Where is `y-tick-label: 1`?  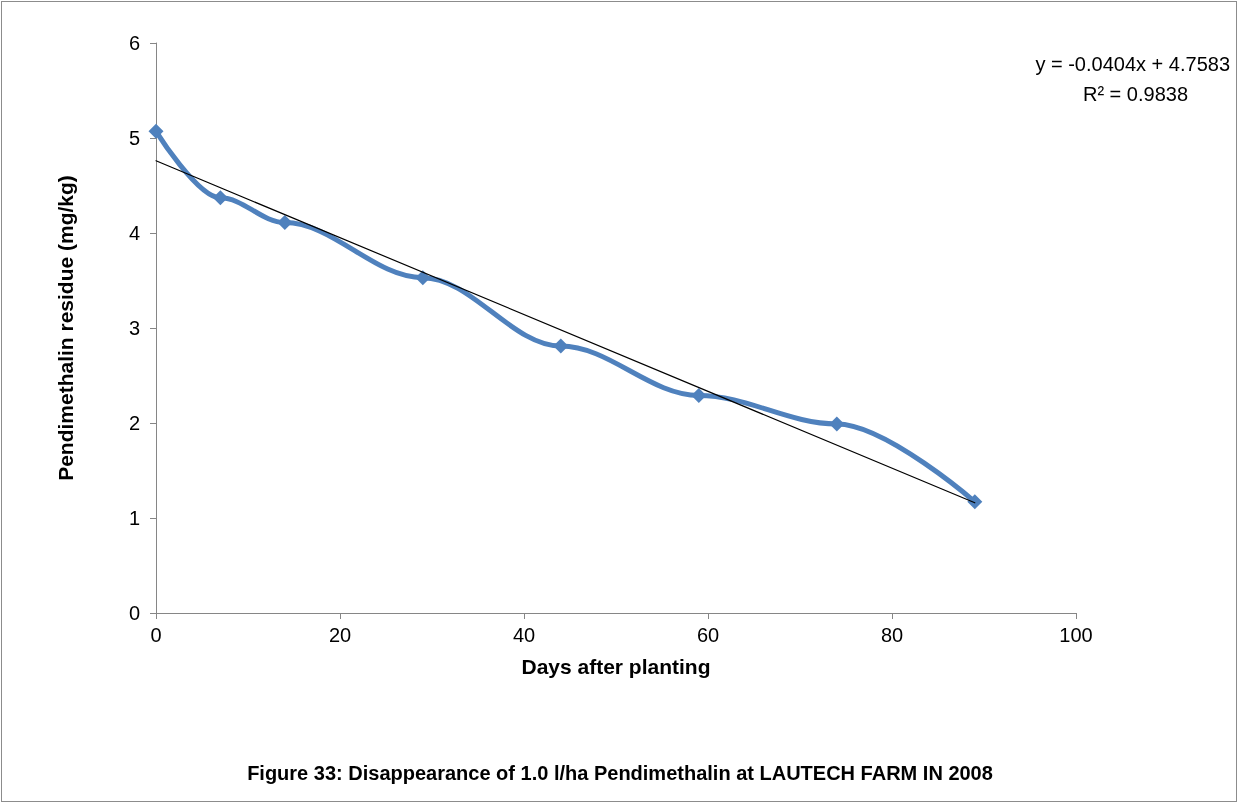 y-tick-label: 1 is located at coordinates (134, 518).